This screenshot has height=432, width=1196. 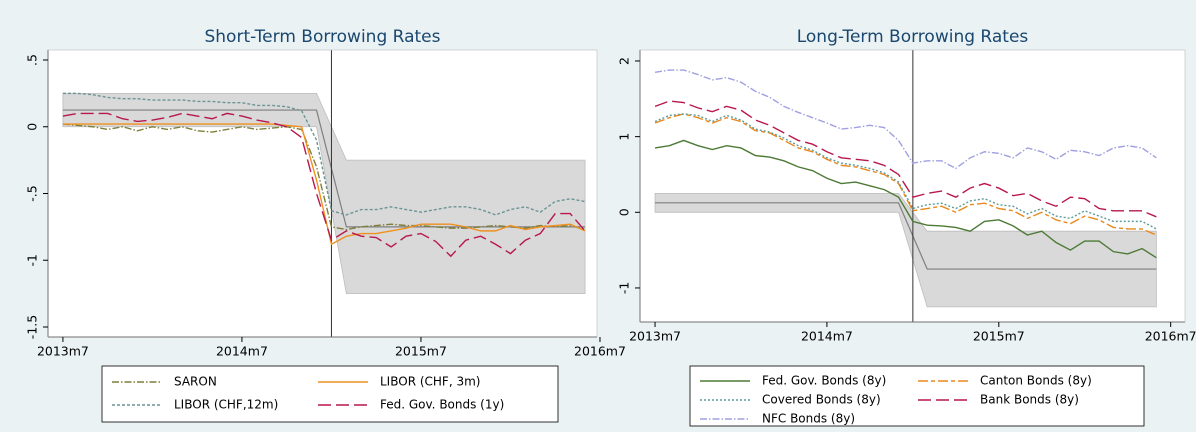 I want to click on y-tick-label: 1, so click(x=624, y=137).